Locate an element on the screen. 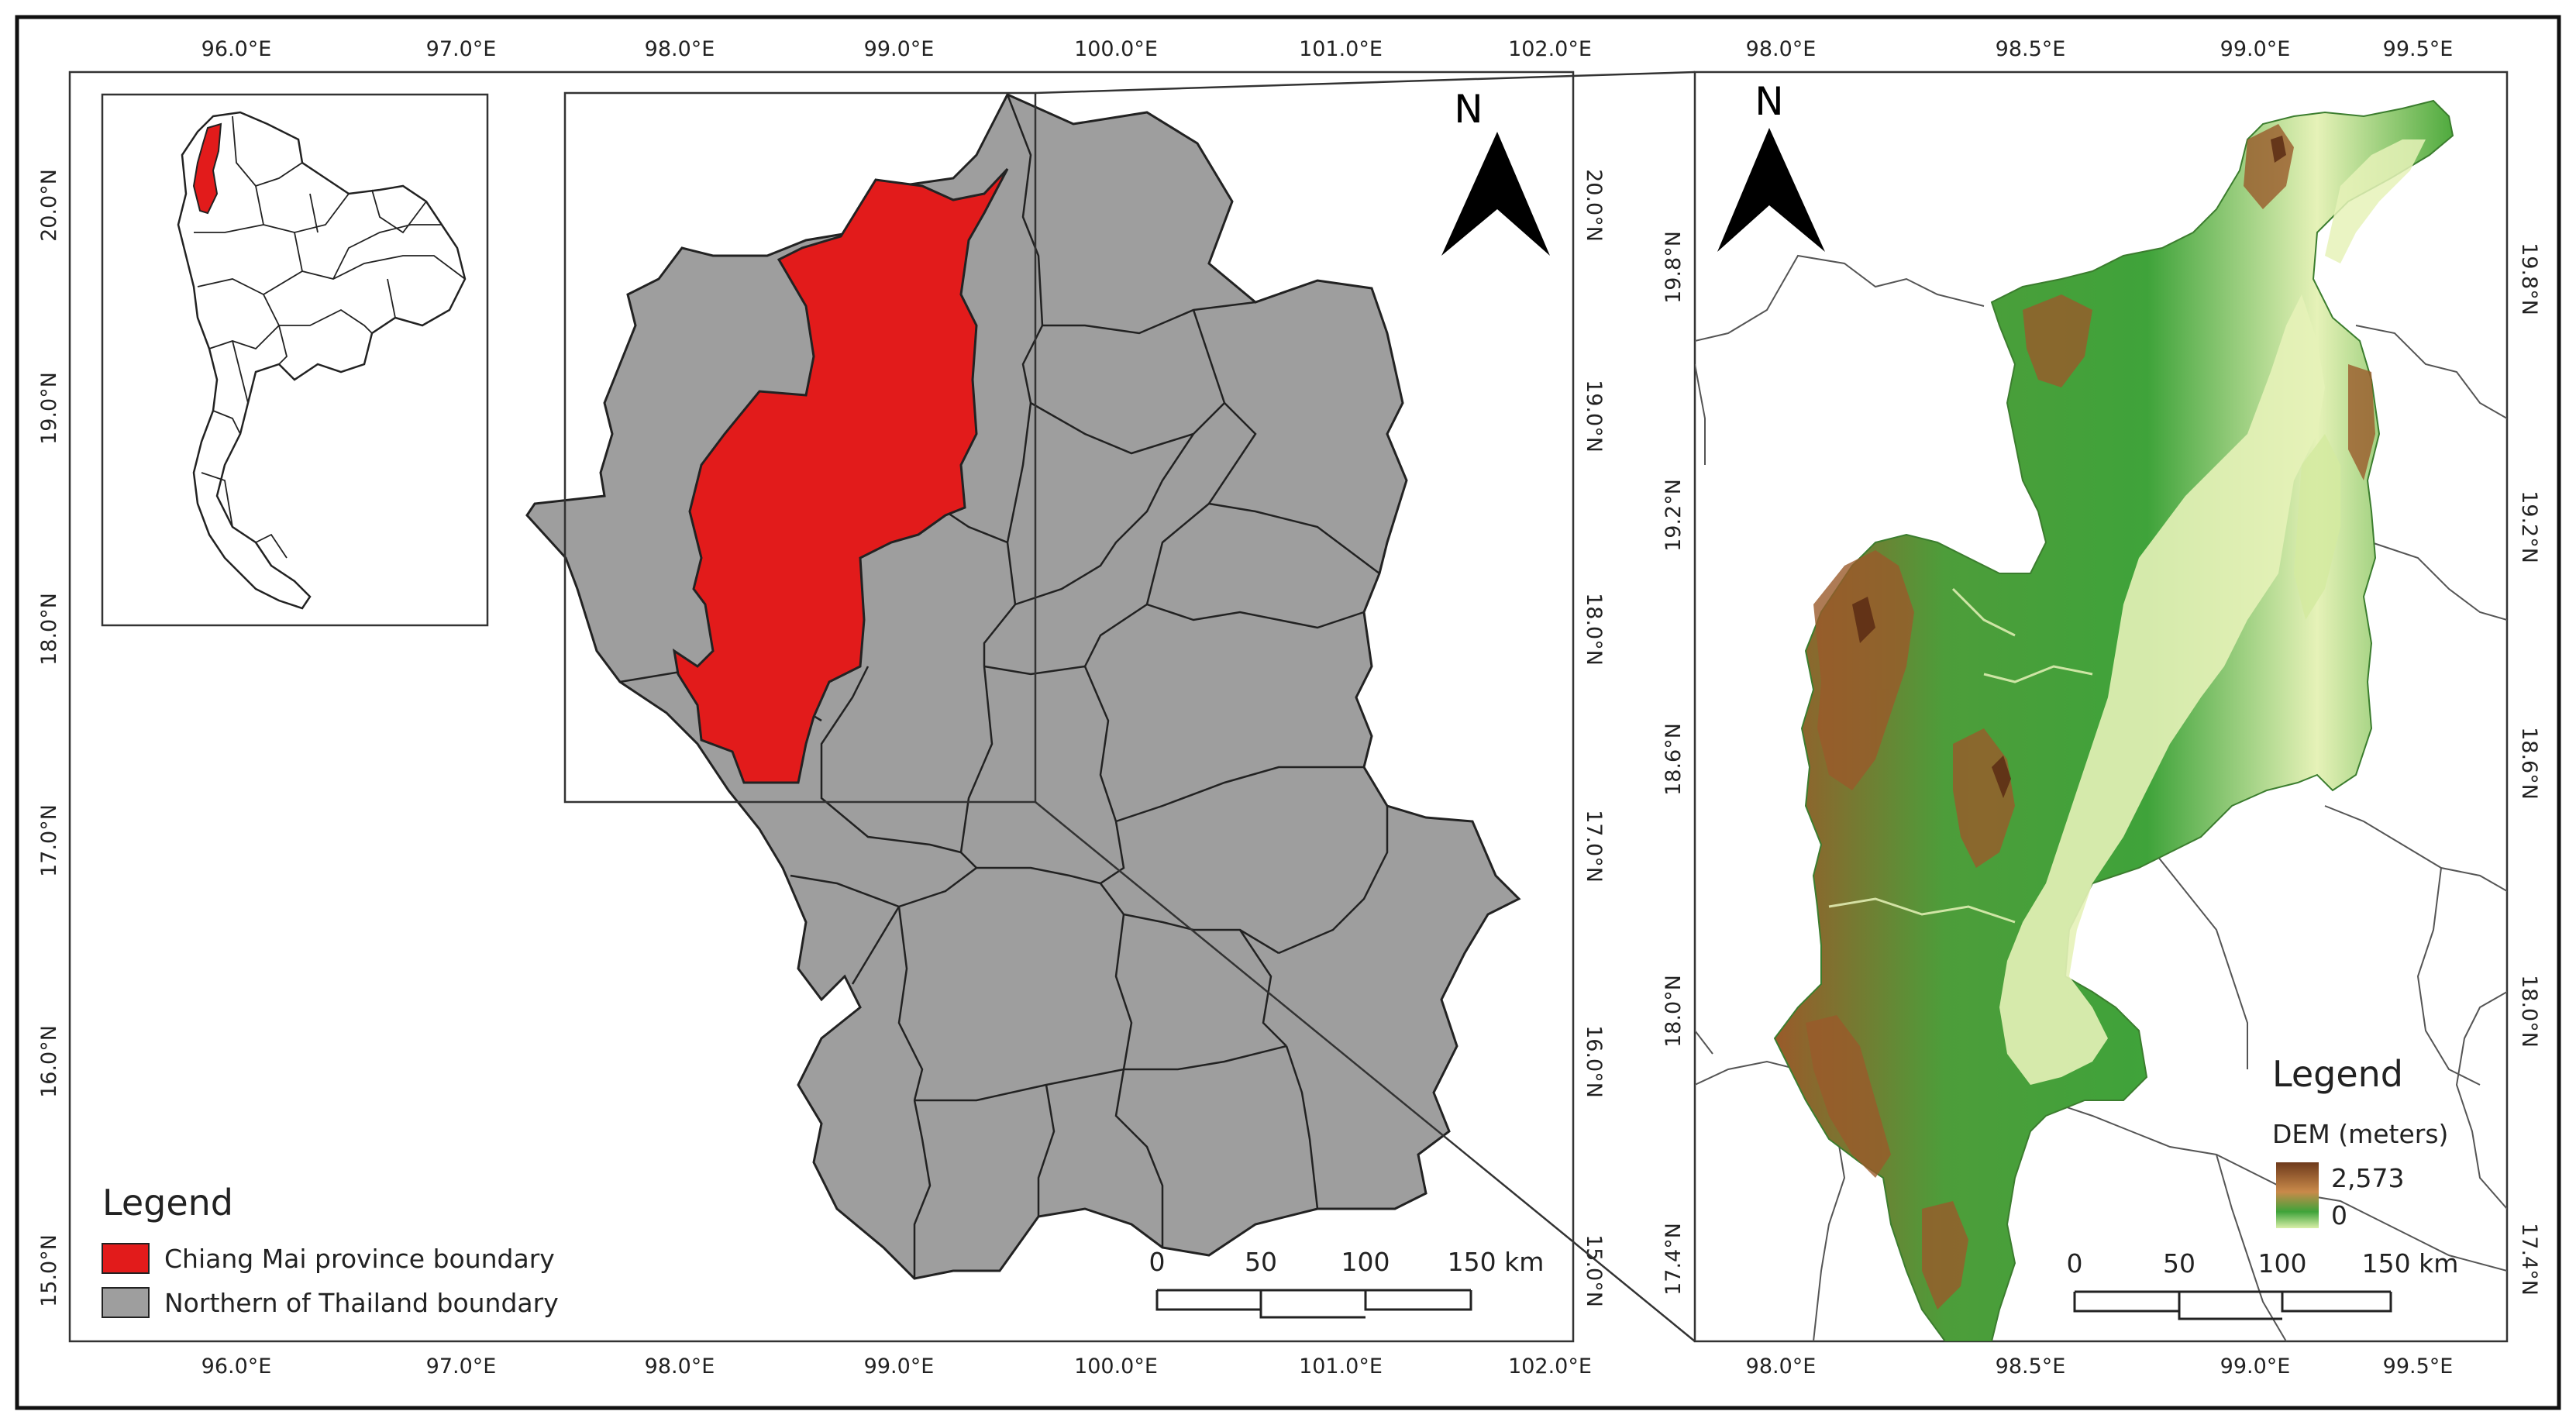 The width and height of the screenshot is (2576, 1425). north-label-right: N is located at coordinates (1769, 101).